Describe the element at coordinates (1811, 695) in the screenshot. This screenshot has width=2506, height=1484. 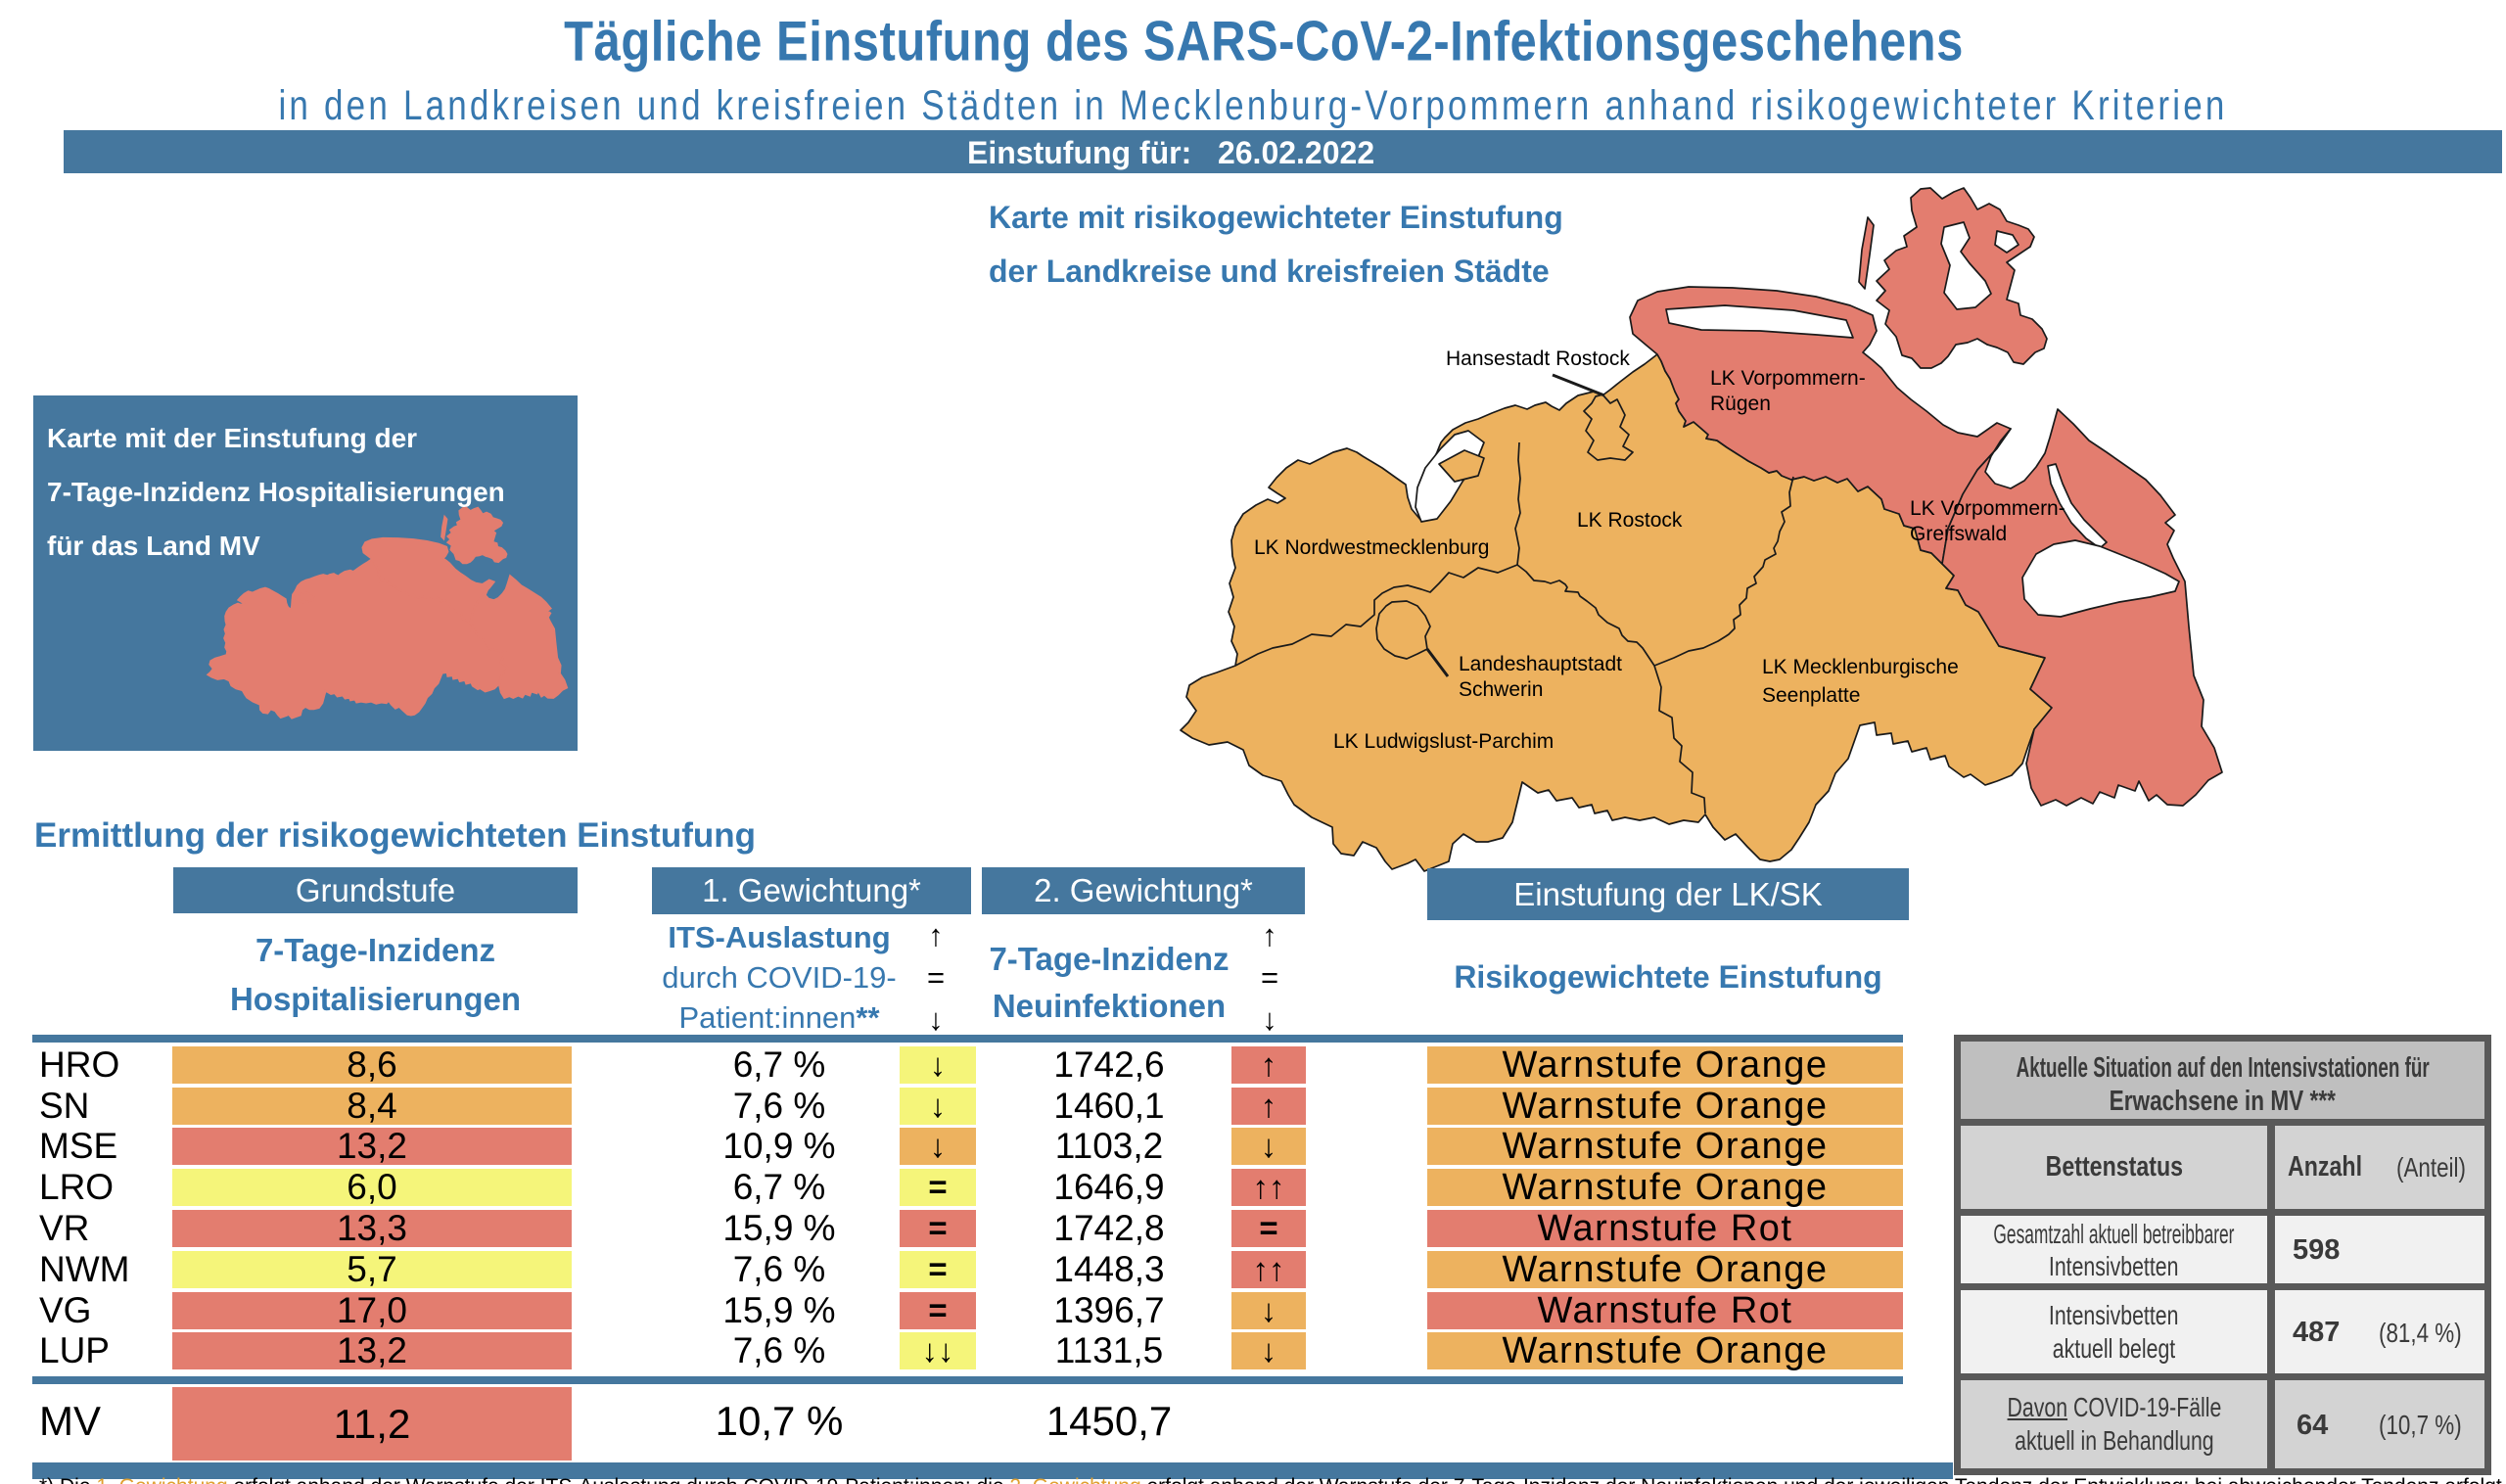
I see `svg-text: Seenplatte` at that location.